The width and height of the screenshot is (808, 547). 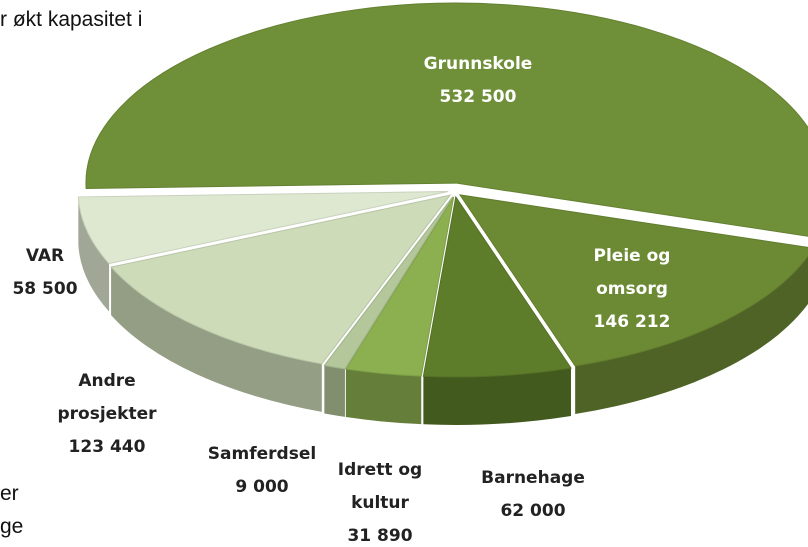 What do you see at coordinates (632, 322) in the screenshot?
I see `slice-value: 146 212` at bounding box center [632, 322].